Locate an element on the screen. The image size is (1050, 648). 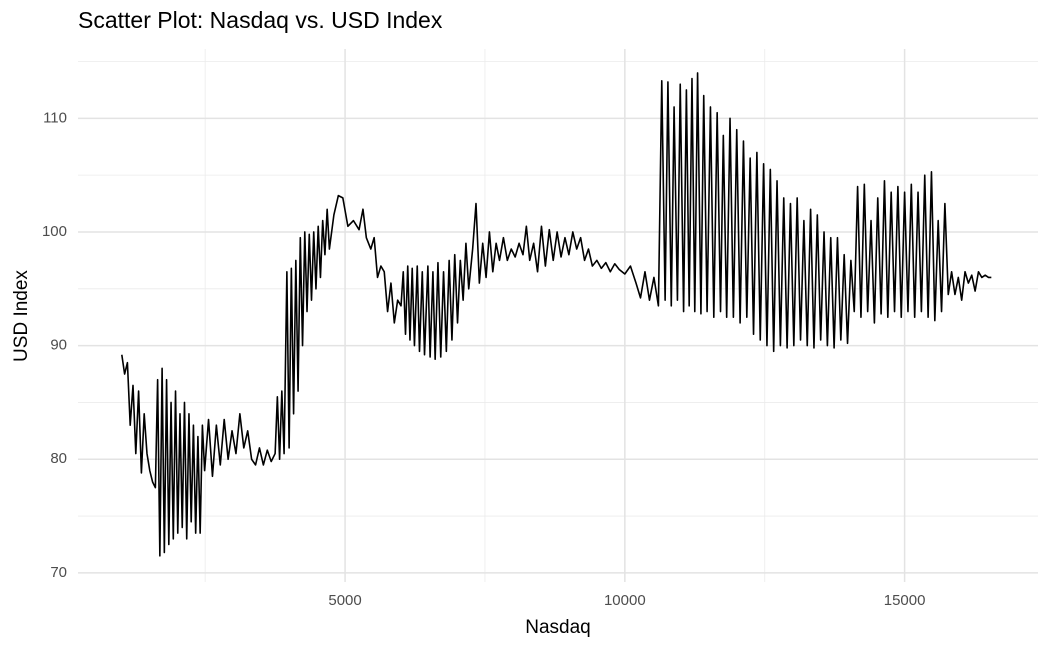
y-tick-label: 70 is located at coordinates (58, 572).